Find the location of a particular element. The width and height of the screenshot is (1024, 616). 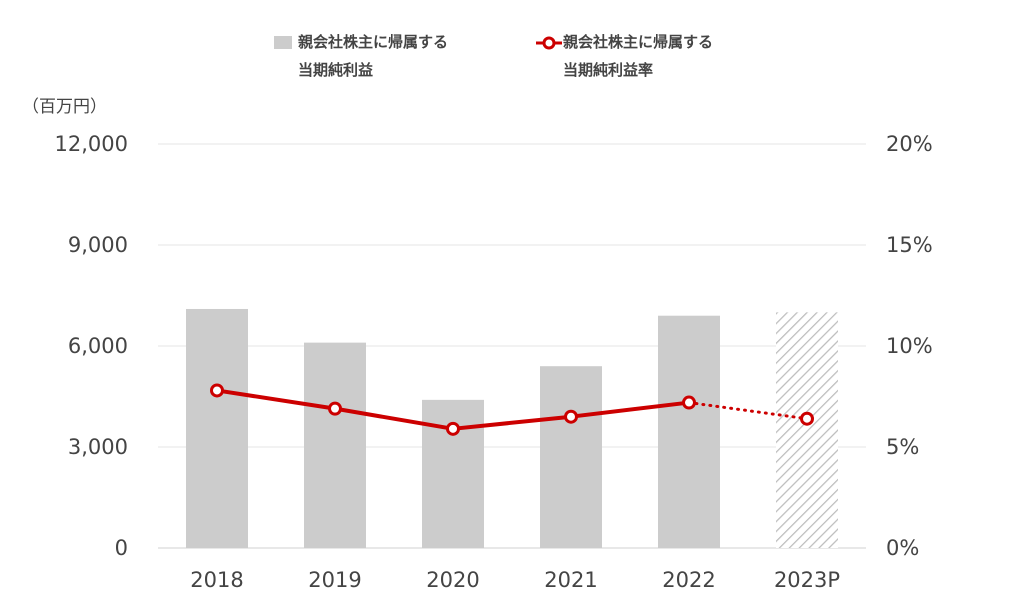

bar-forecast is located at coordinates (807, 430).